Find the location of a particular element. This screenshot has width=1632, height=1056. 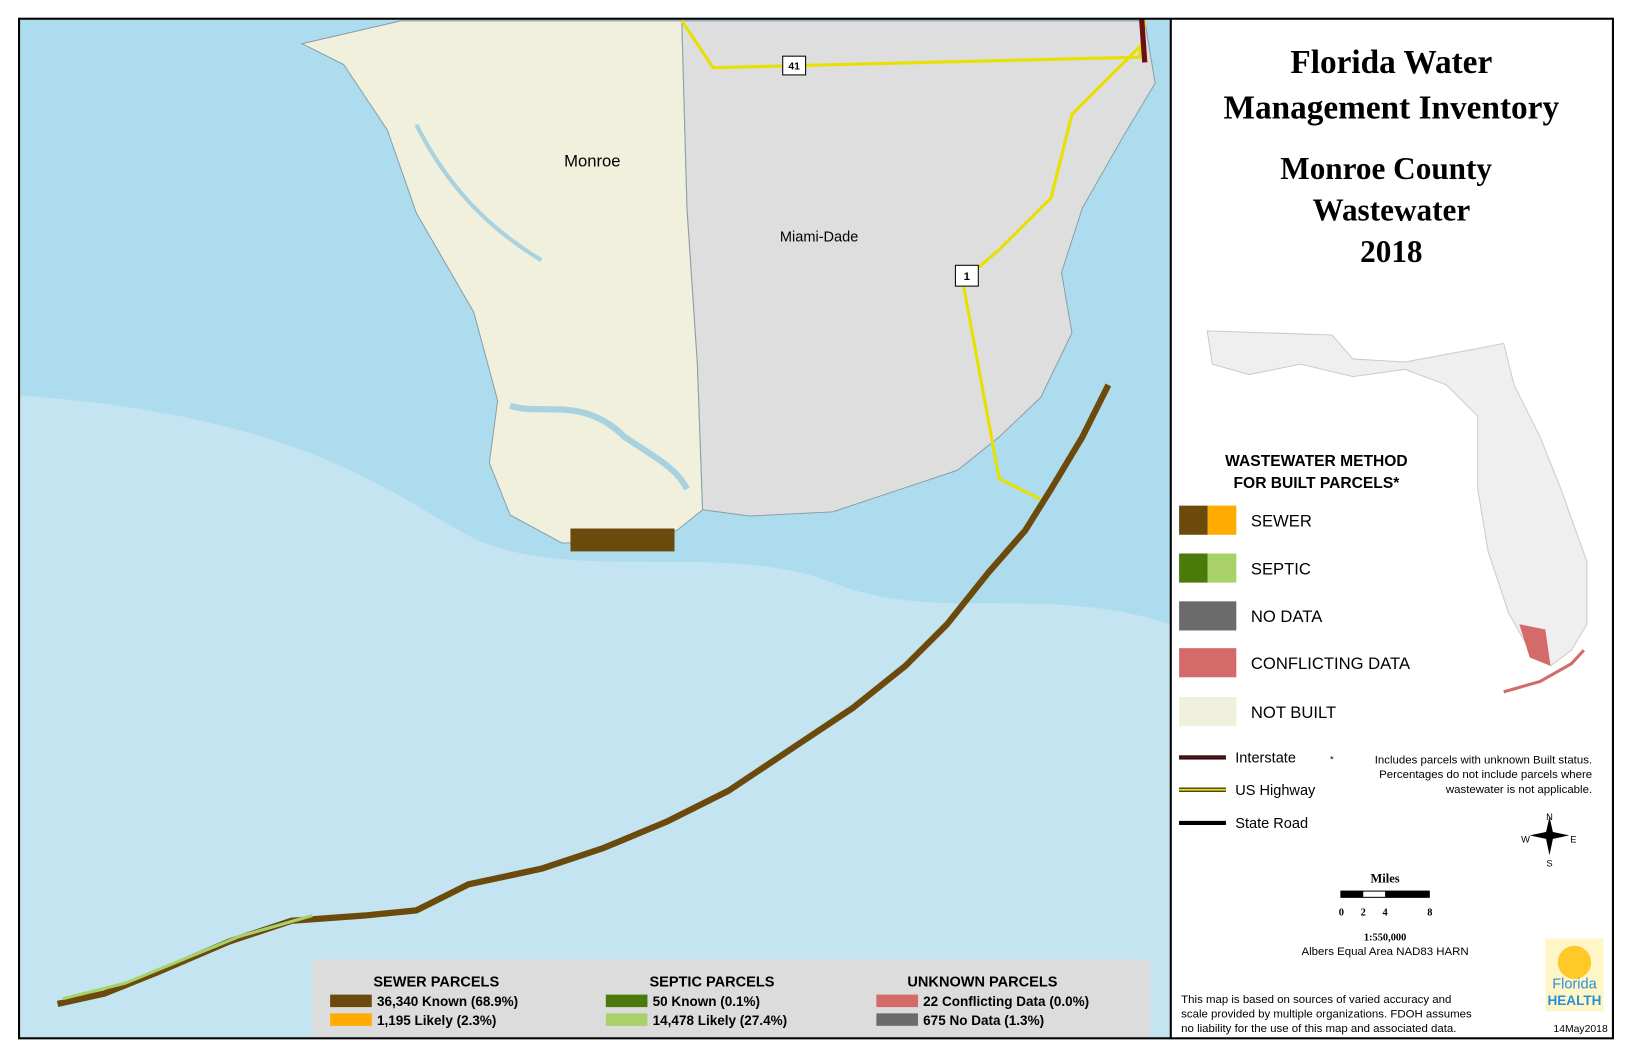

flamingo-parcels is located at coordinates (622, 540).